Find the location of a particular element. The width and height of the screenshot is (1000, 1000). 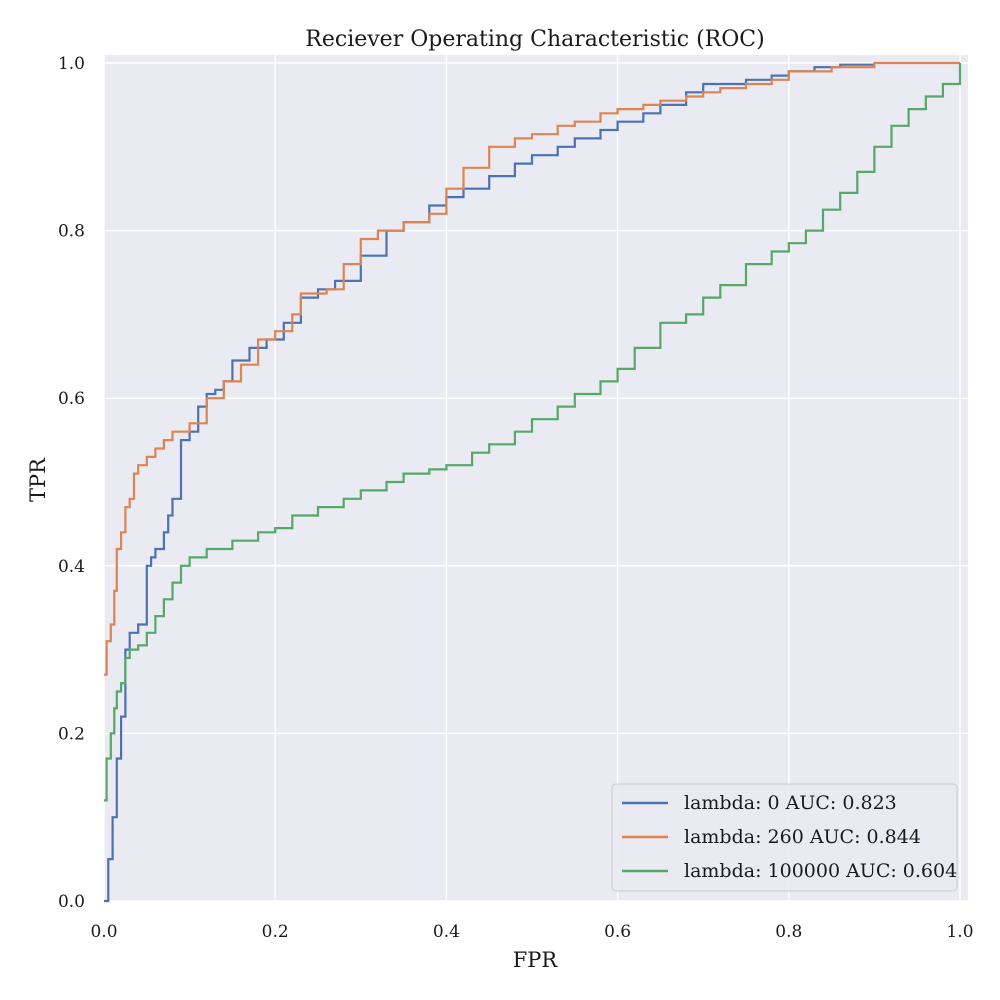

y-tick-label: 0.4 is located at coordinates (71, 567).